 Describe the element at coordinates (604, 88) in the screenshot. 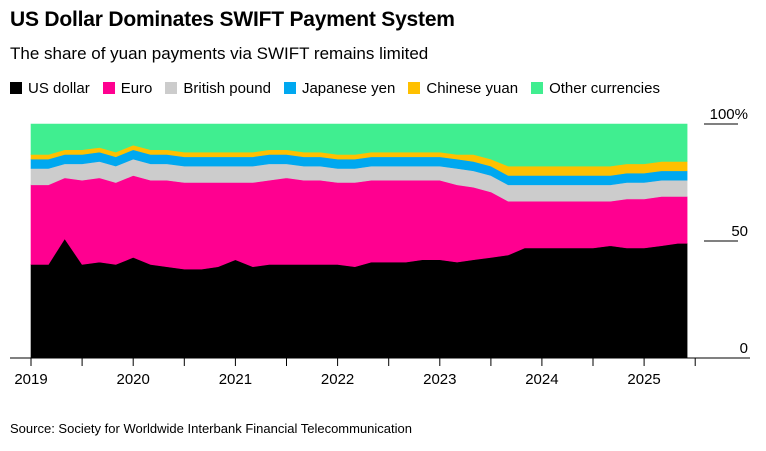

I see `legend-label-other-currencies: Other currencies` at that location.